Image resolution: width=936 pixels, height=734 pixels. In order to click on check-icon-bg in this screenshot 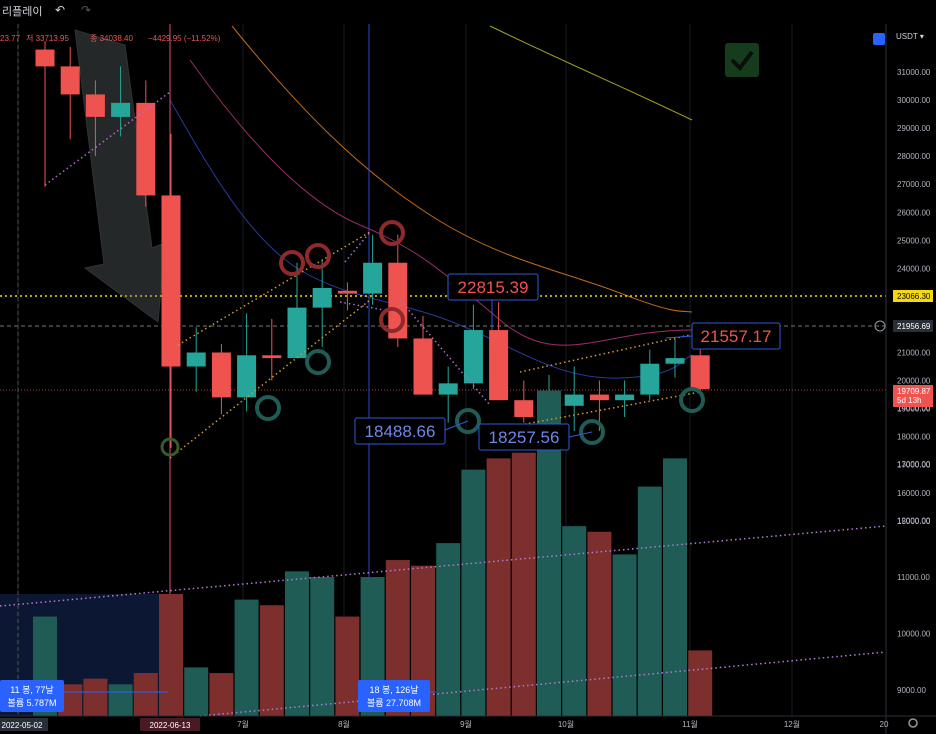, I will do `click(742, 60)`.